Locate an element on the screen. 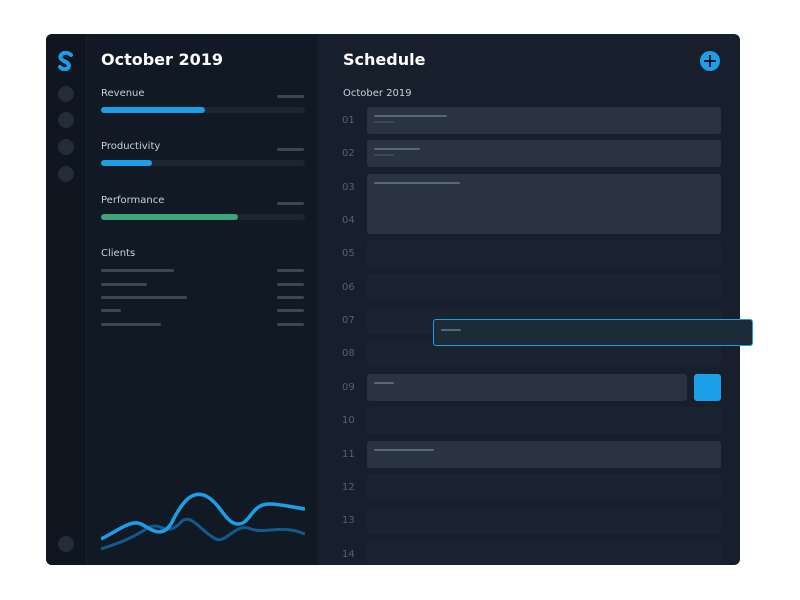 The height and width of the screenshot is (600, 800). hour-label: 03 is located at coordinates (348, 187).